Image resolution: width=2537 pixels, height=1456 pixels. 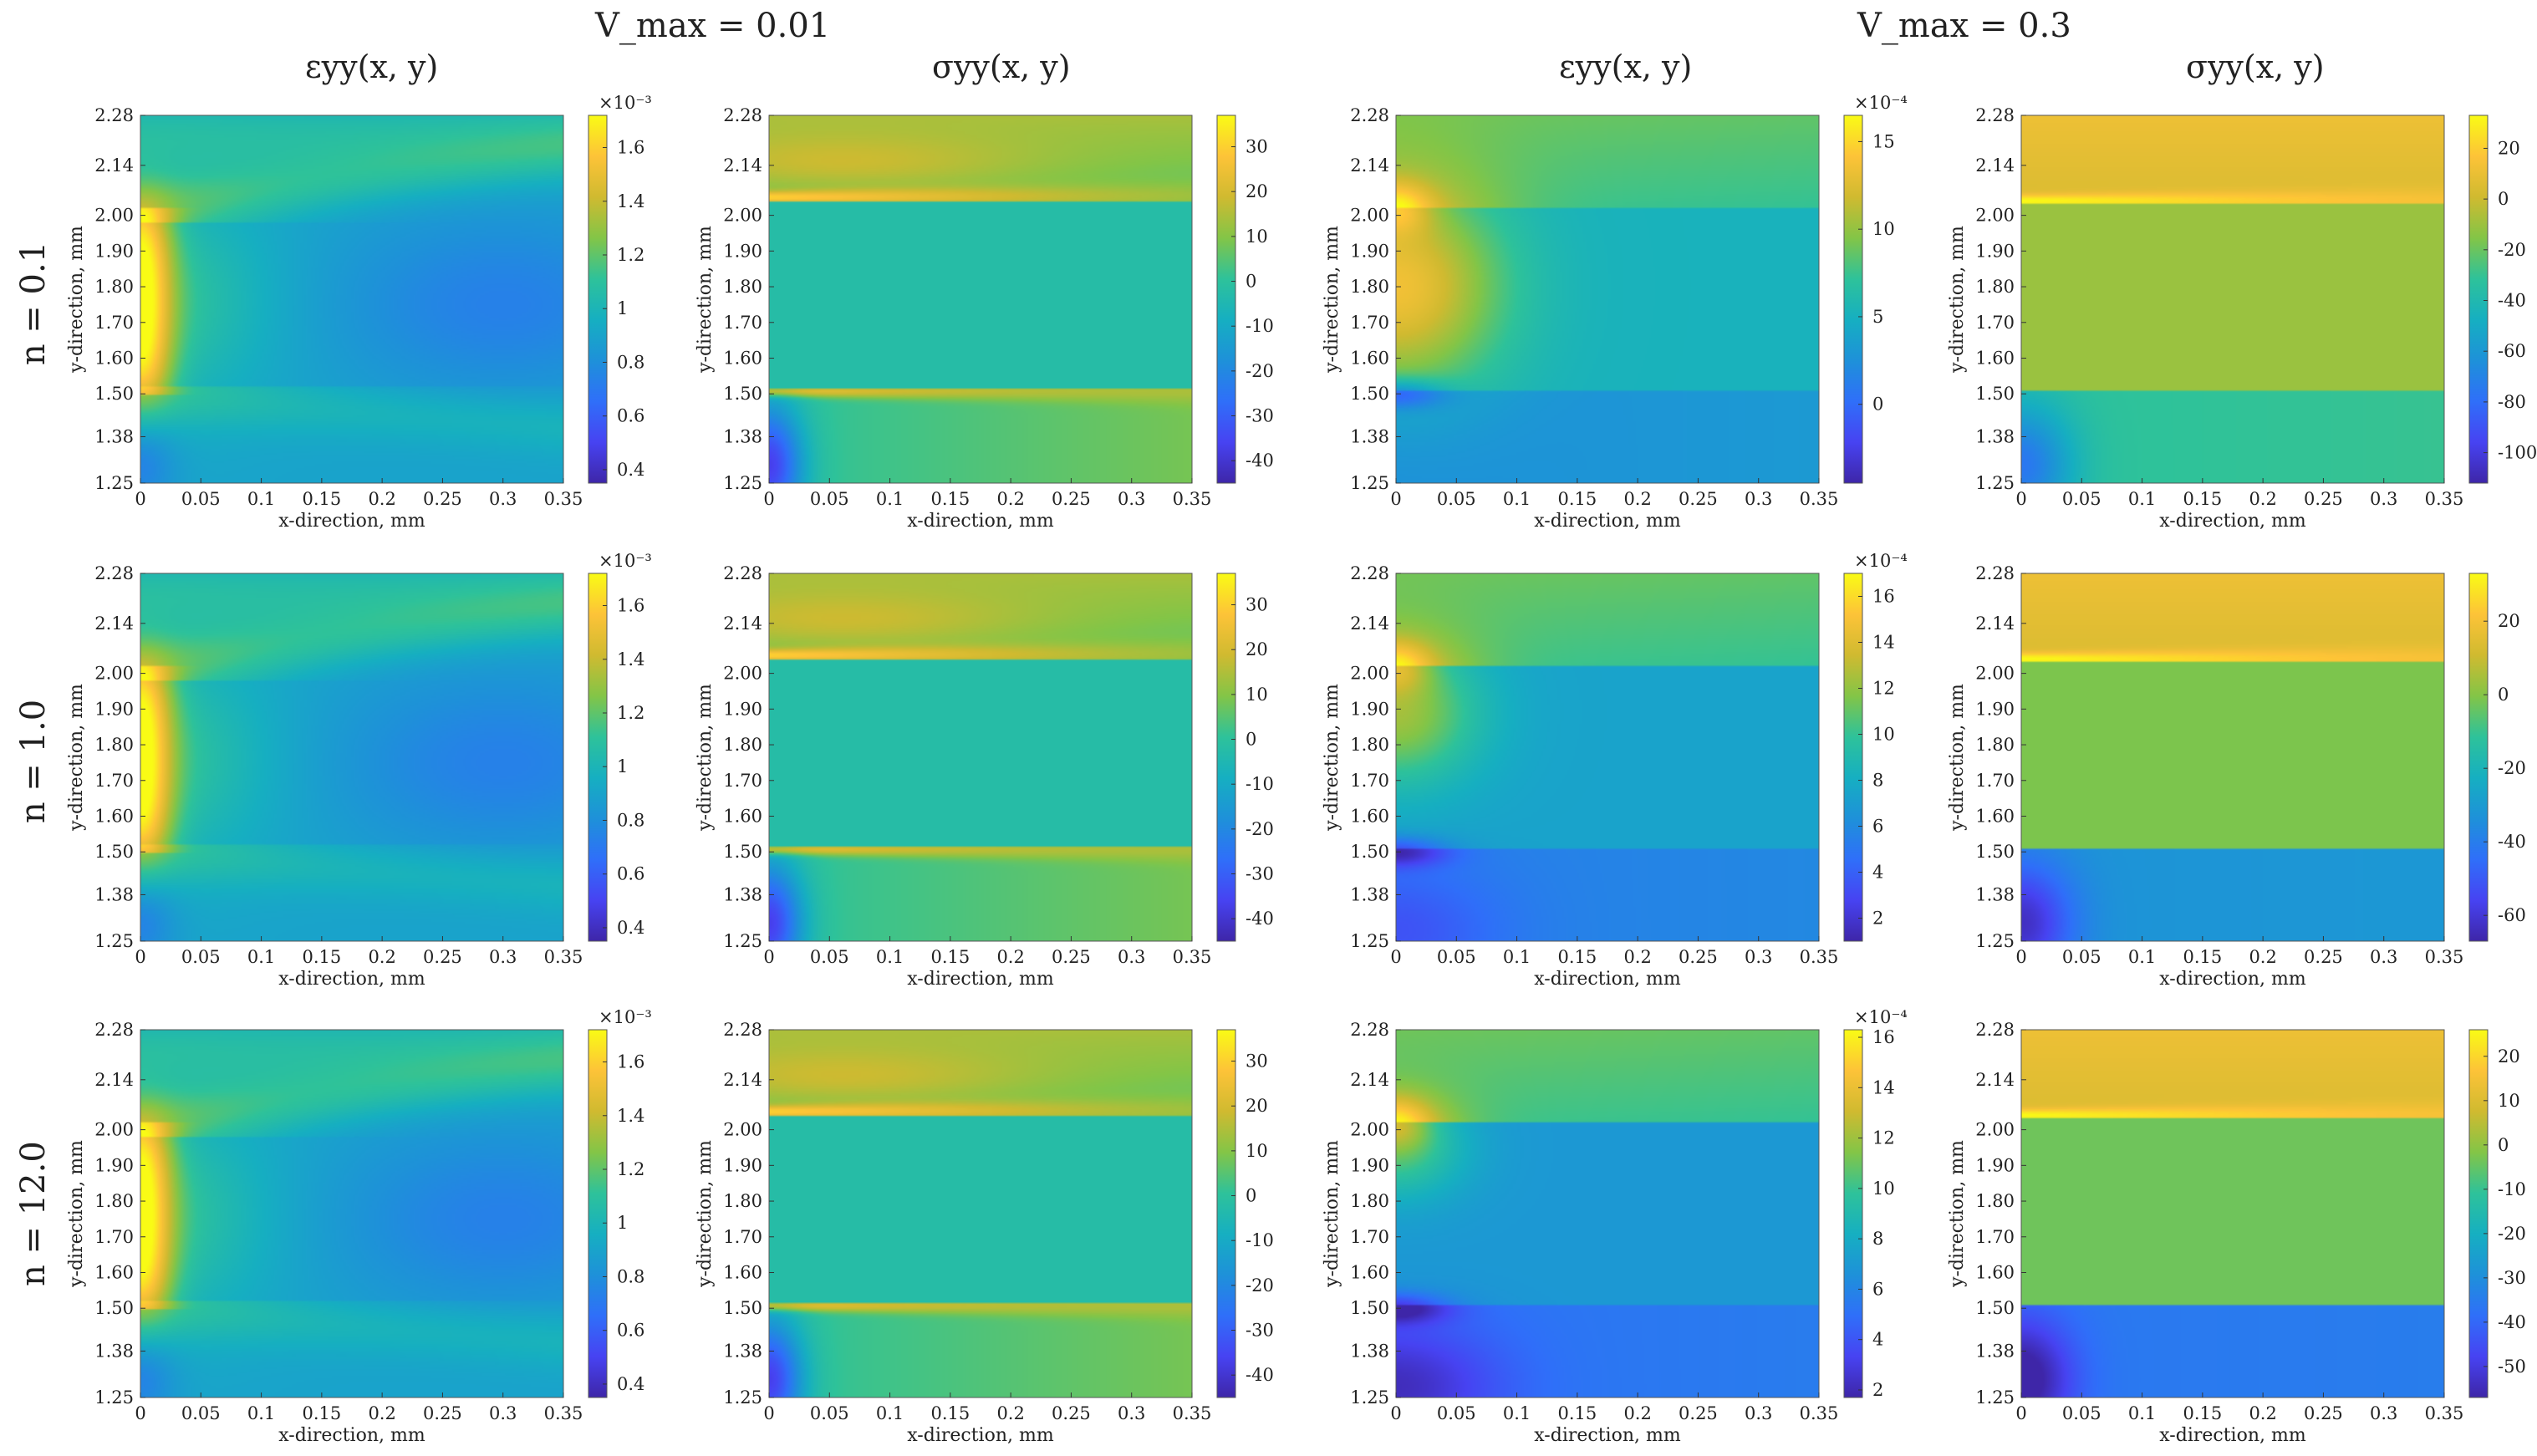 What do you see at coordinates (2517, 453) in the screenshot?
I see `colorbar-tick-label: -100` at bounding box center [2517, 453].